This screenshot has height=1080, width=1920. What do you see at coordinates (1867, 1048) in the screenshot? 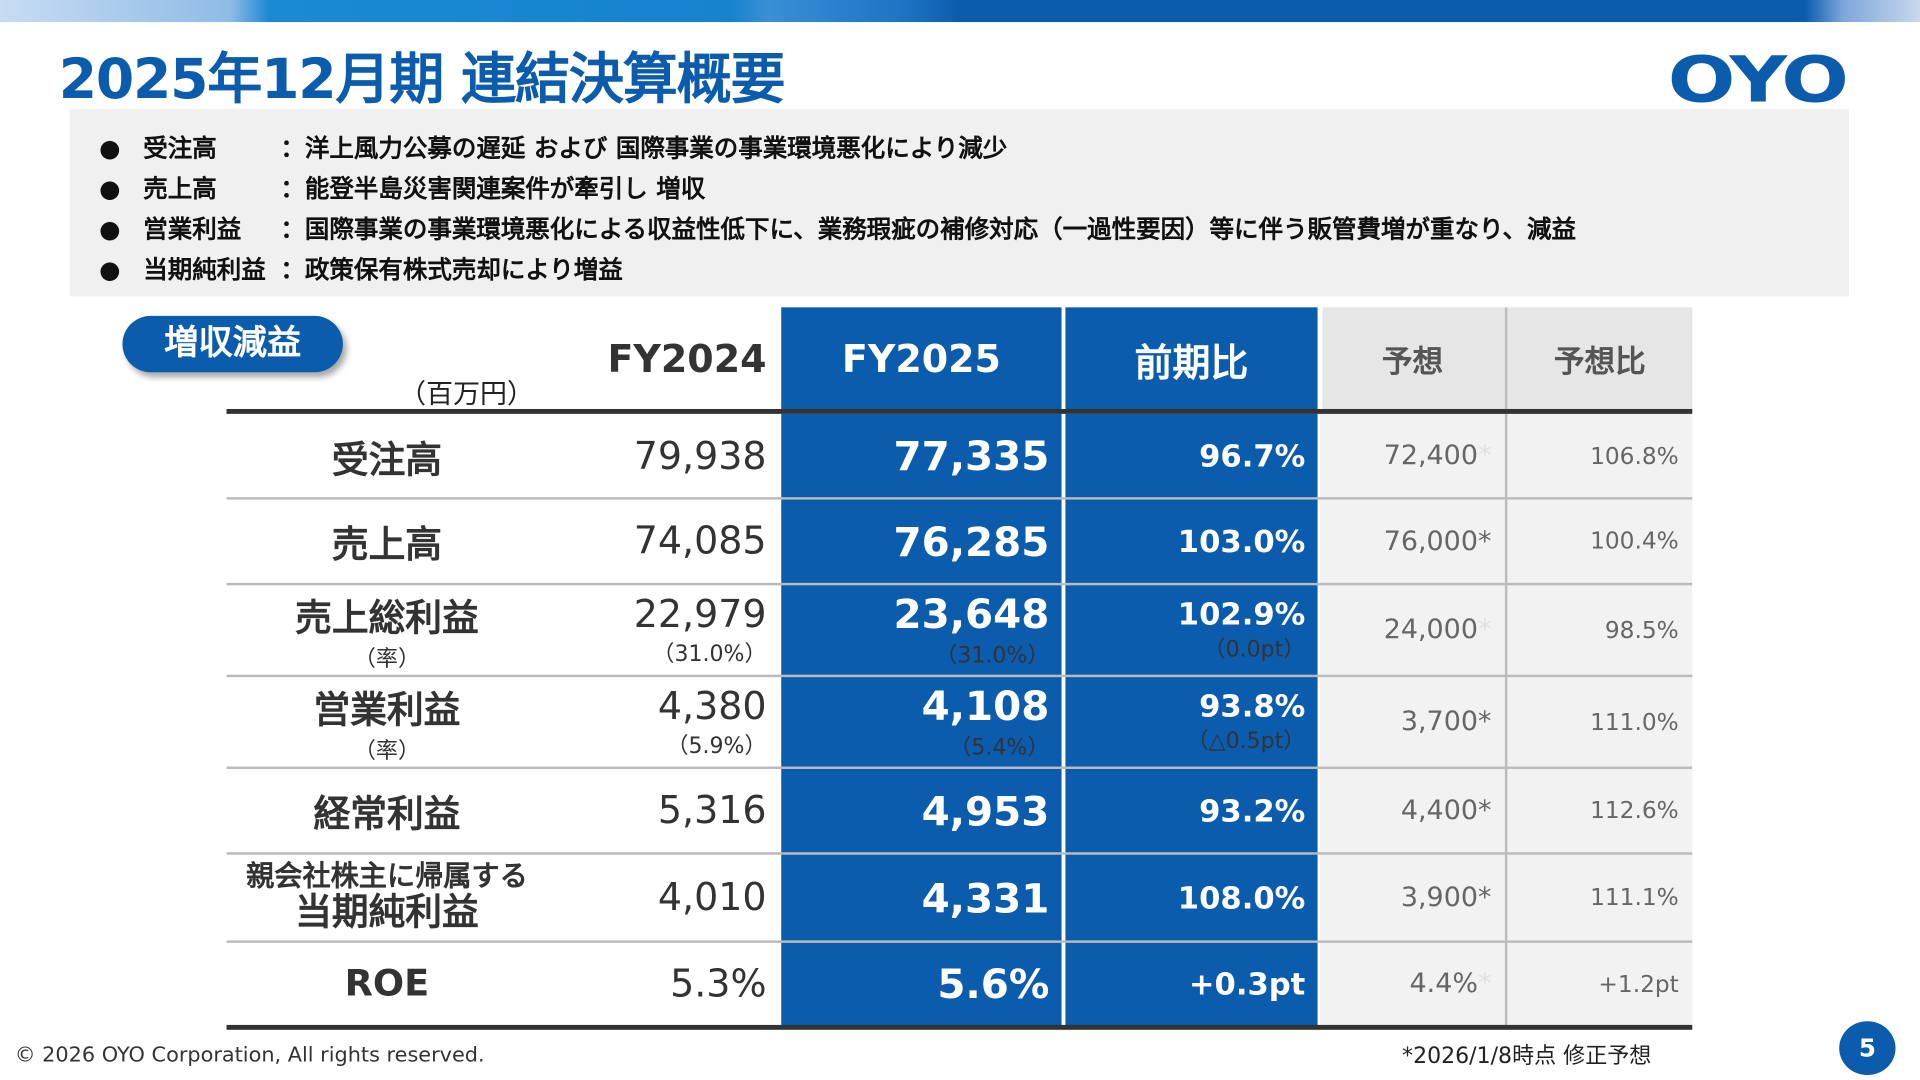
I see `page-number: 5` at bounding box center [1867, 1048].